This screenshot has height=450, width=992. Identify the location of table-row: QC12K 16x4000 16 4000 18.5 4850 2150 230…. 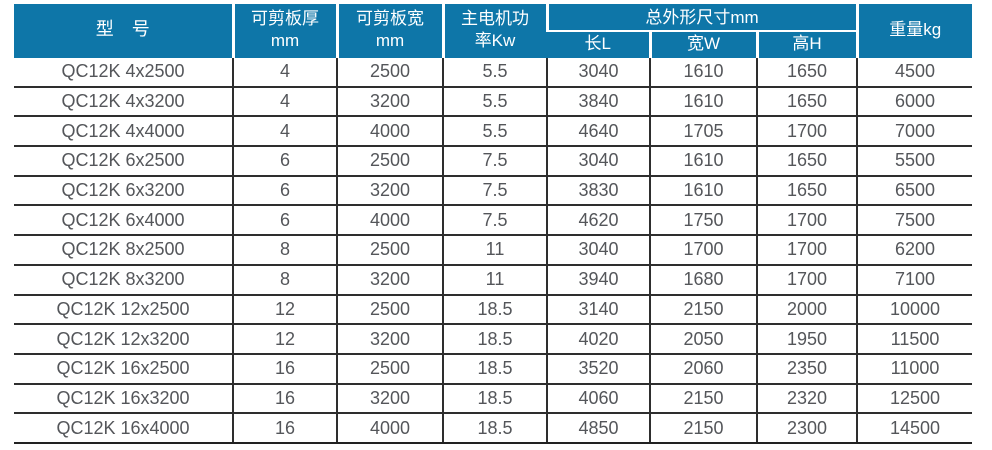
(493, 428).